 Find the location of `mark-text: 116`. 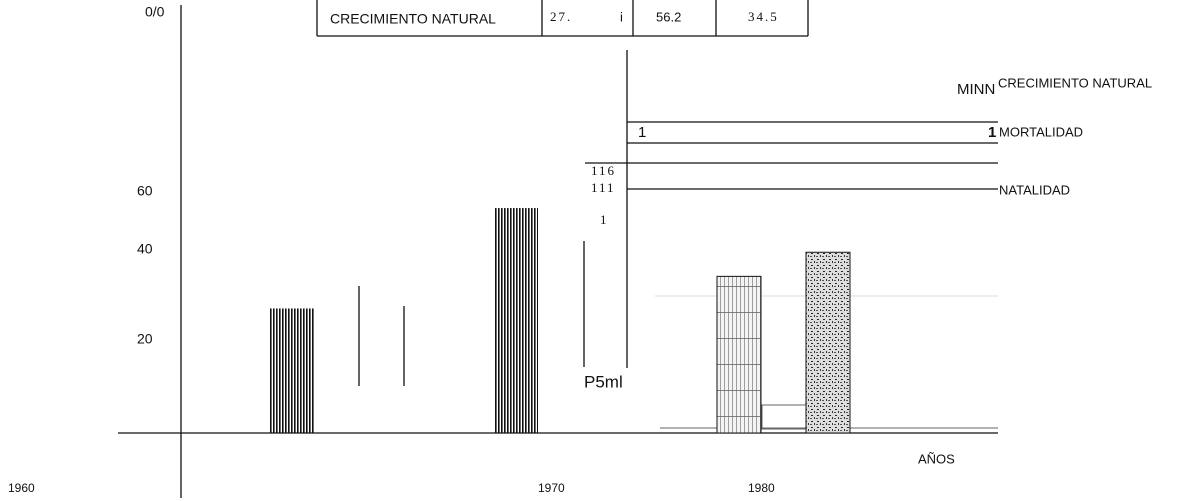

mark-text: 116 is located at coordinates (603, 170).